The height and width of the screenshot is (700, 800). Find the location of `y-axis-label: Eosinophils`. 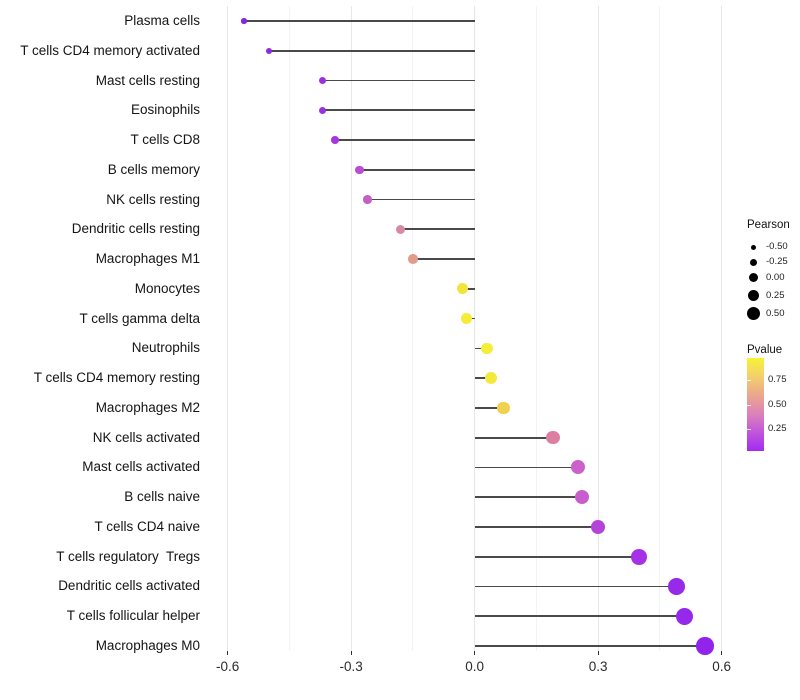

y-axis-label: Eosinophils is located at coordinates (165, 110).